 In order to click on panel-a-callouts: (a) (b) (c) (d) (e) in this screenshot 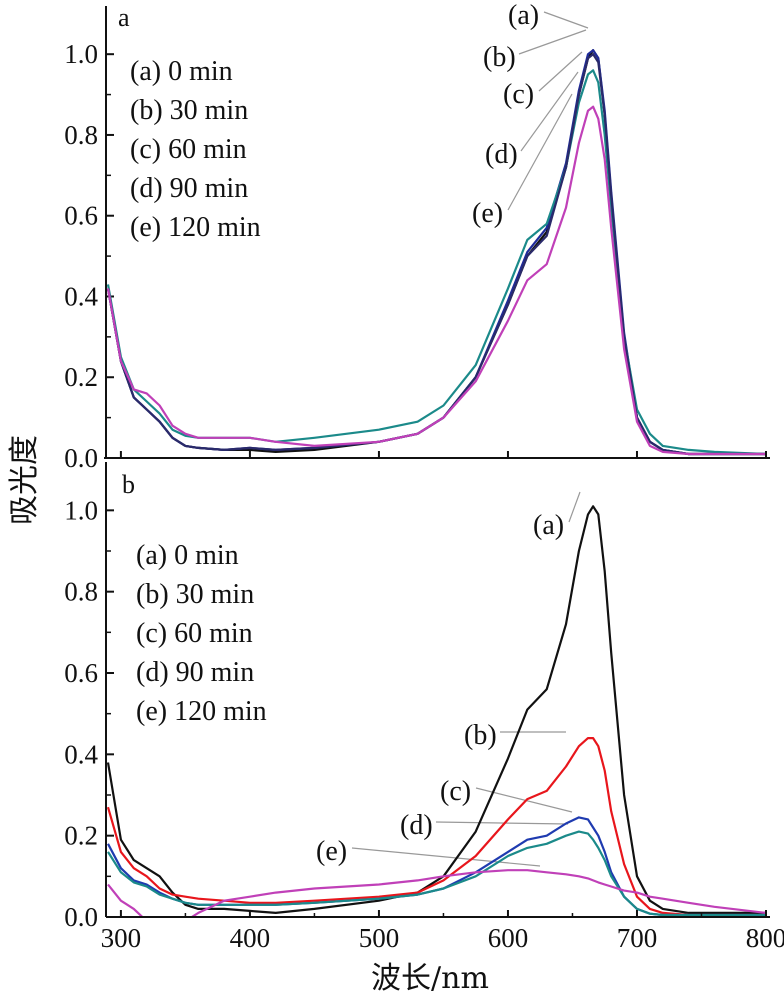, I will do `click(530, 114)`.